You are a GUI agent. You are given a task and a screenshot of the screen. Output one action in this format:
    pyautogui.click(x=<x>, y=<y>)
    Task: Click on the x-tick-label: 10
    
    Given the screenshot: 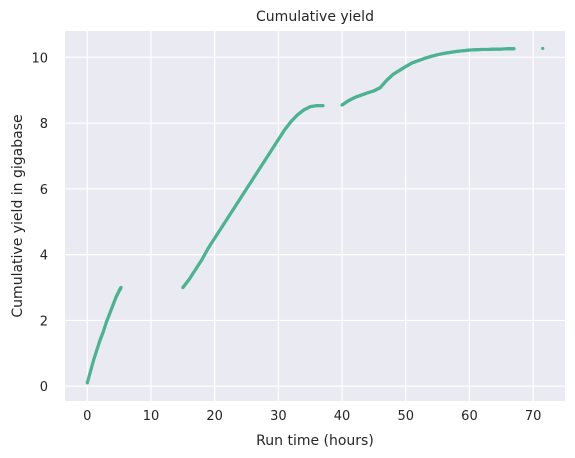 What is the action you would take?
    pyautogui.click(x=151, y=416)
    